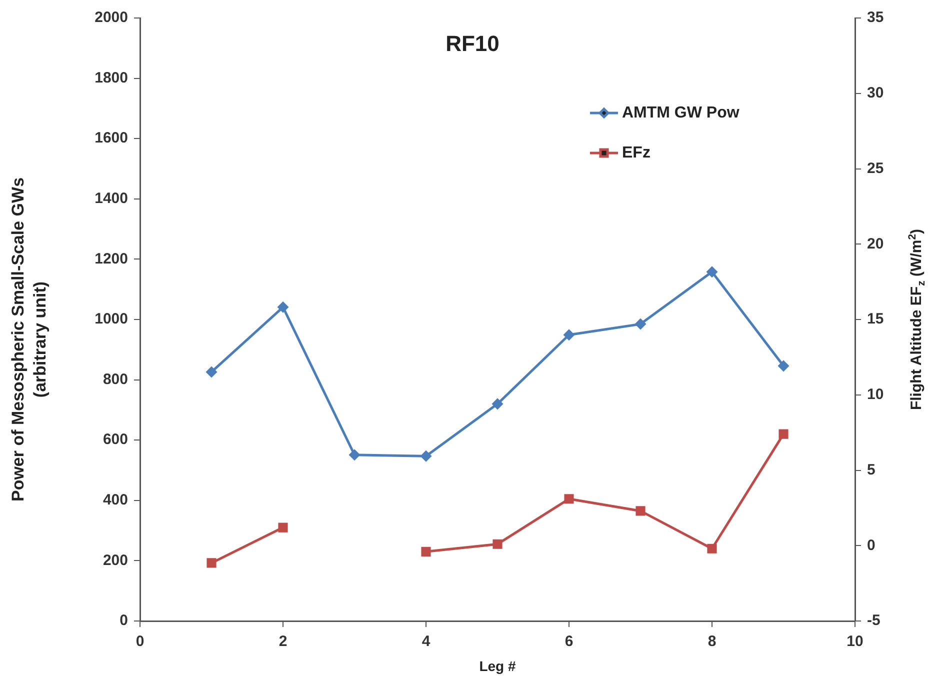 This screenshot has width=930, height=682. I want to click on y-tick-label: 1000, so click(111, 319).